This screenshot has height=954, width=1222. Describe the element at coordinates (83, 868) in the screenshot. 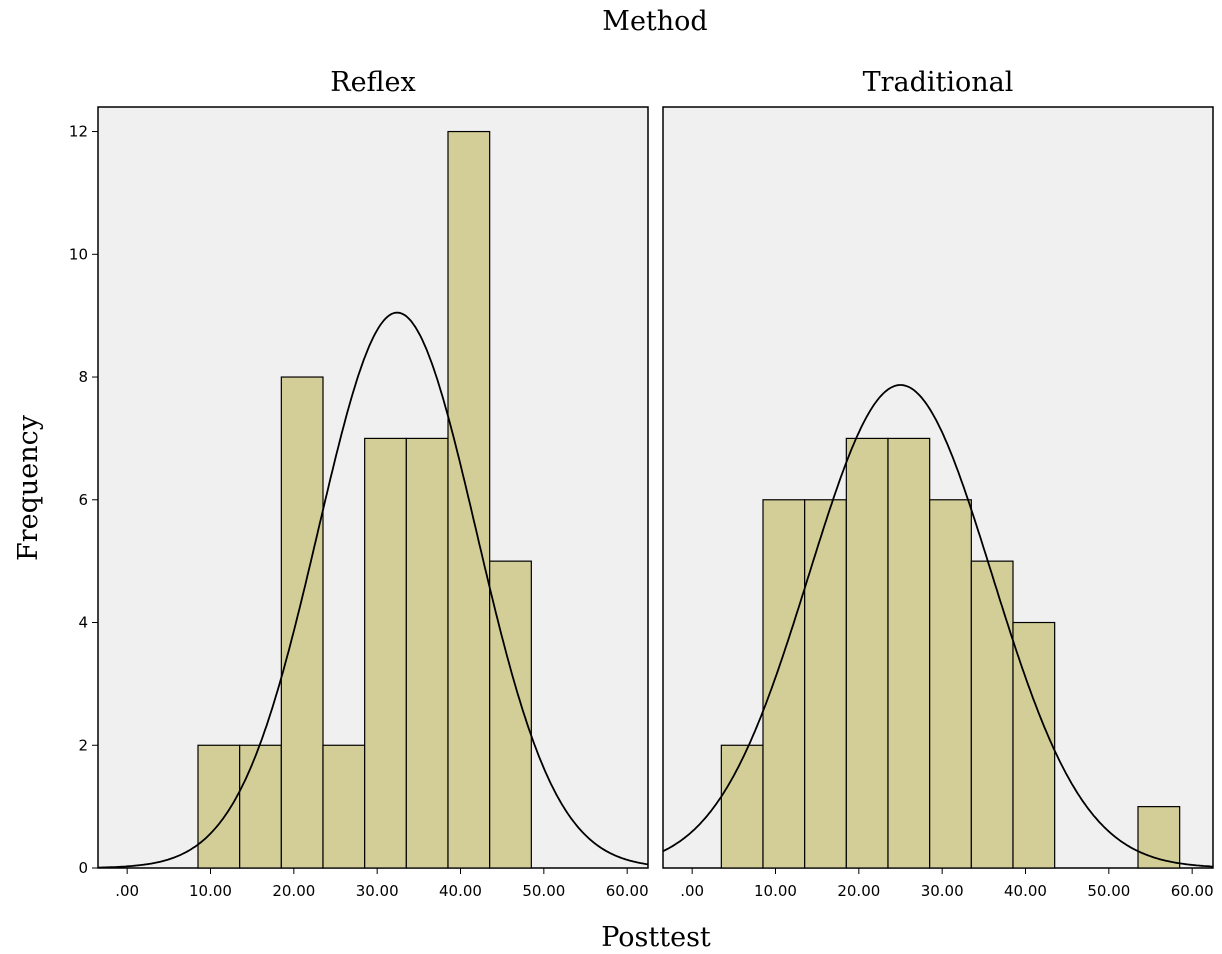

I see `y-tick-label: 0` at that location.